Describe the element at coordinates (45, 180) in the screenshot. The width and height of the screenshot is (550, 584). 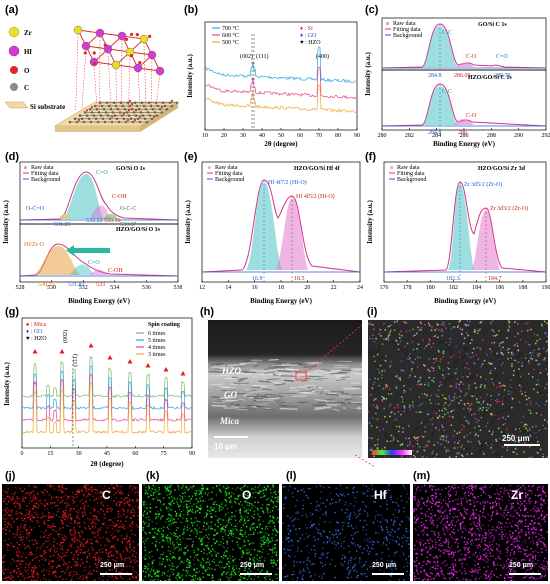
I see `d-legend-bg: Background` at that location.